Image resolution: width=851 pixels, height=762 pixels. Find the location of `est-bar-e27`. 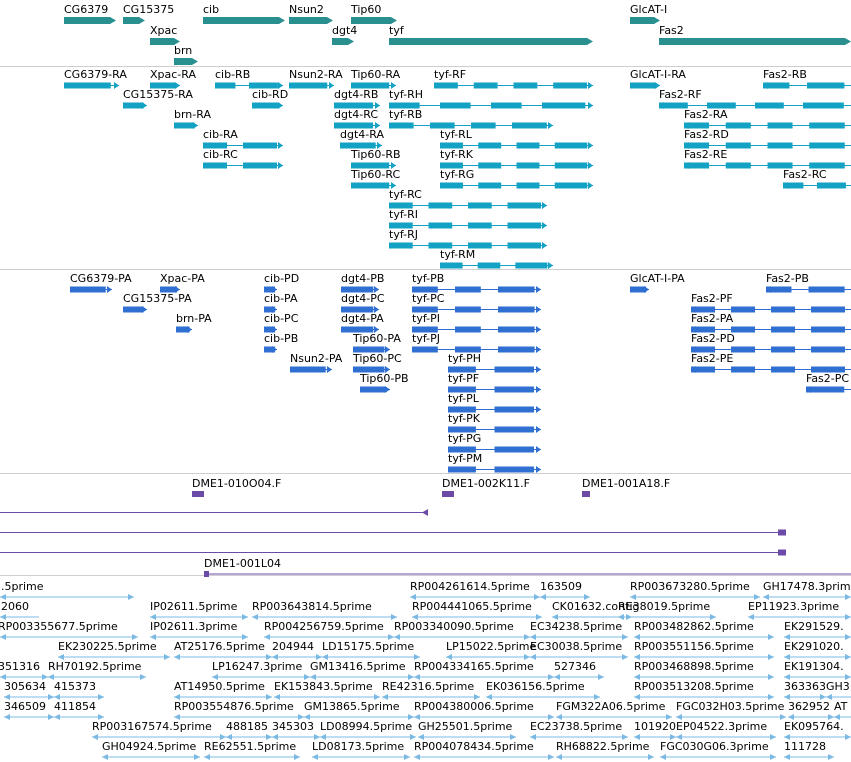

est-bar-e27 is located at coordinates (817, 657).